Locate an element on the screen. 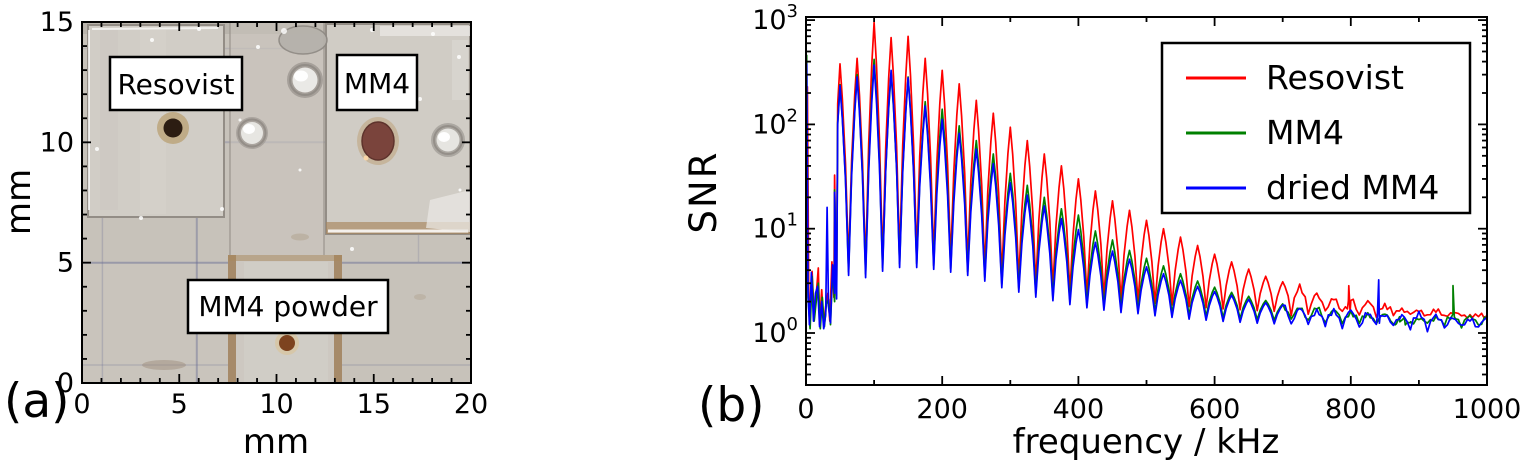 The image size is (1530, 468). x-tick-label: 20 is located at coordinates (471, 404).